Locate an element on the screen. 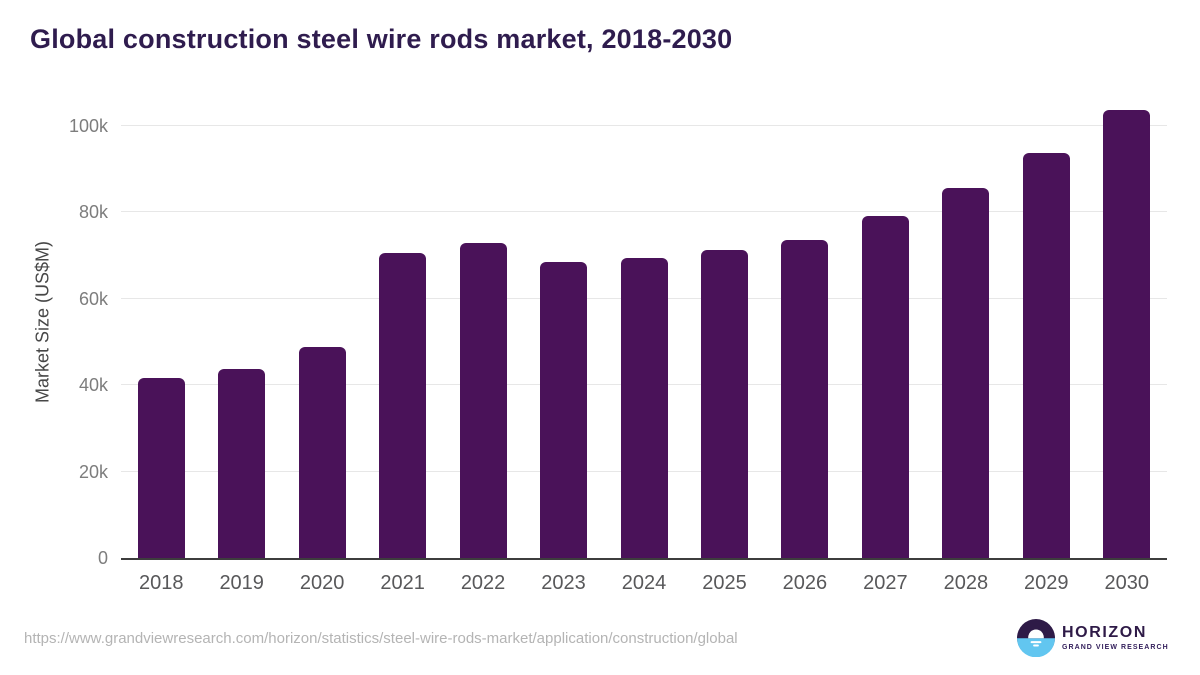  x-tick-label-2019: 2019 is located at coordinates (241, 583).